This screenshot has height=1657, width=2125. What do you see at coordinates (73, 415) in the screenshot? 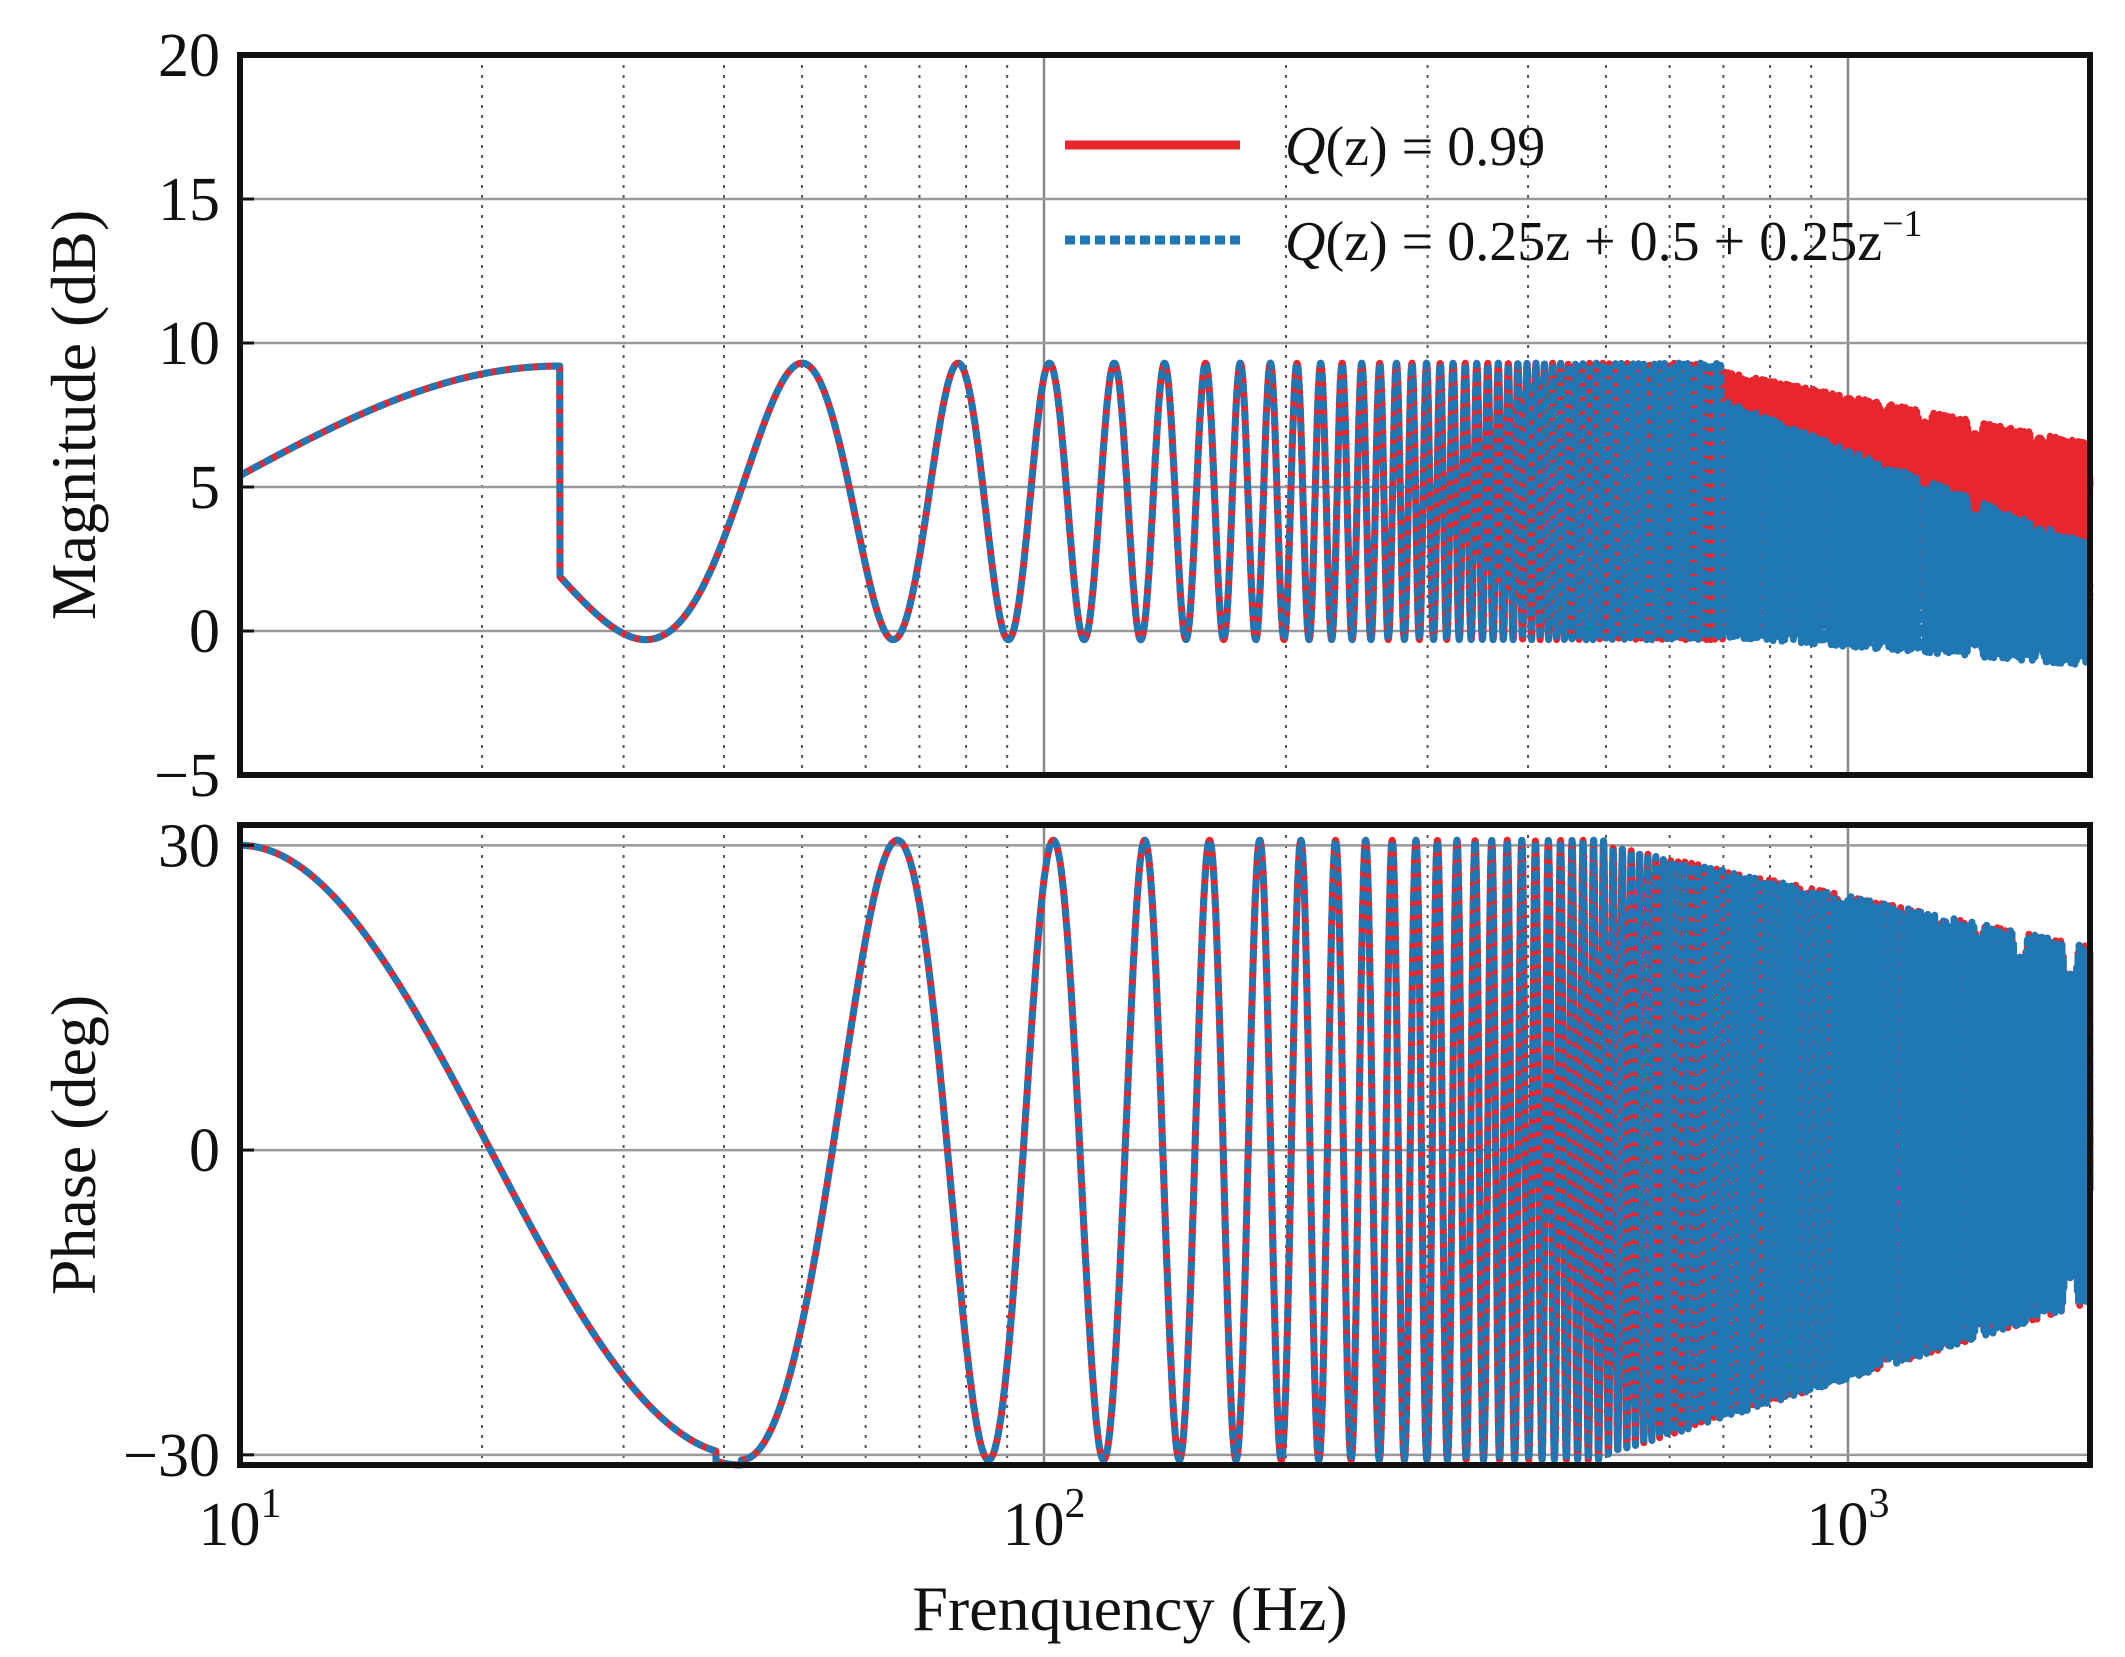
I see `magnitude-ylabel: Magnitude (dB)` at bounding box center [73, 415].